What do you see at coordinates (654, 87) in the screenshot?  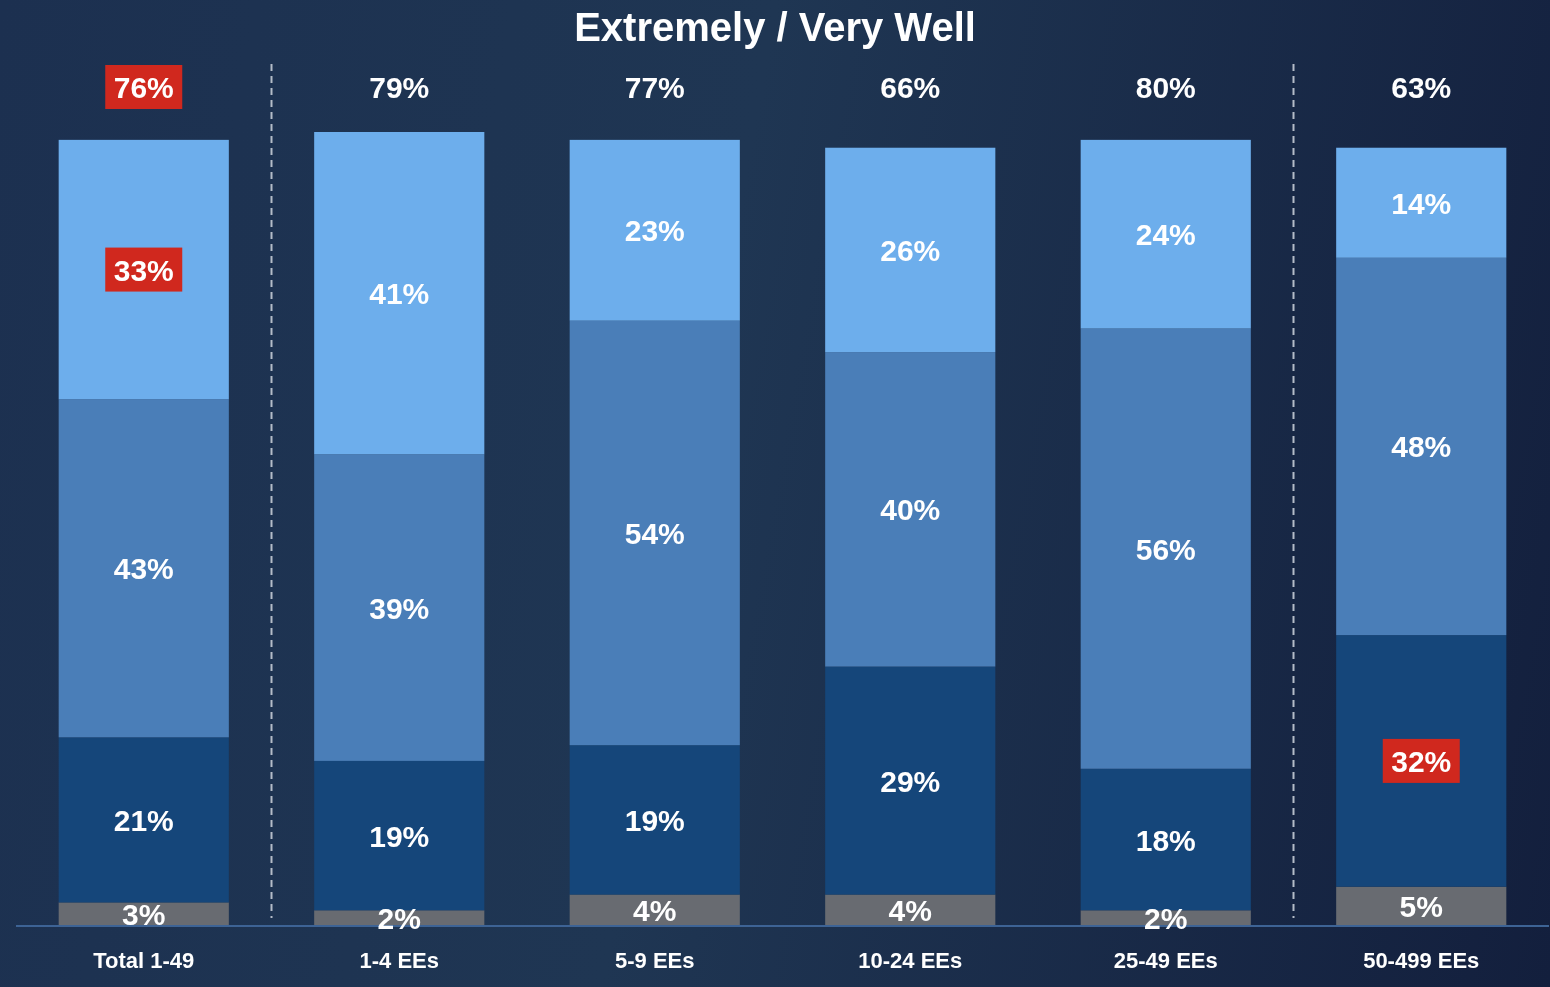 I see `annotation: 77%` at bounding box center [654, 87].